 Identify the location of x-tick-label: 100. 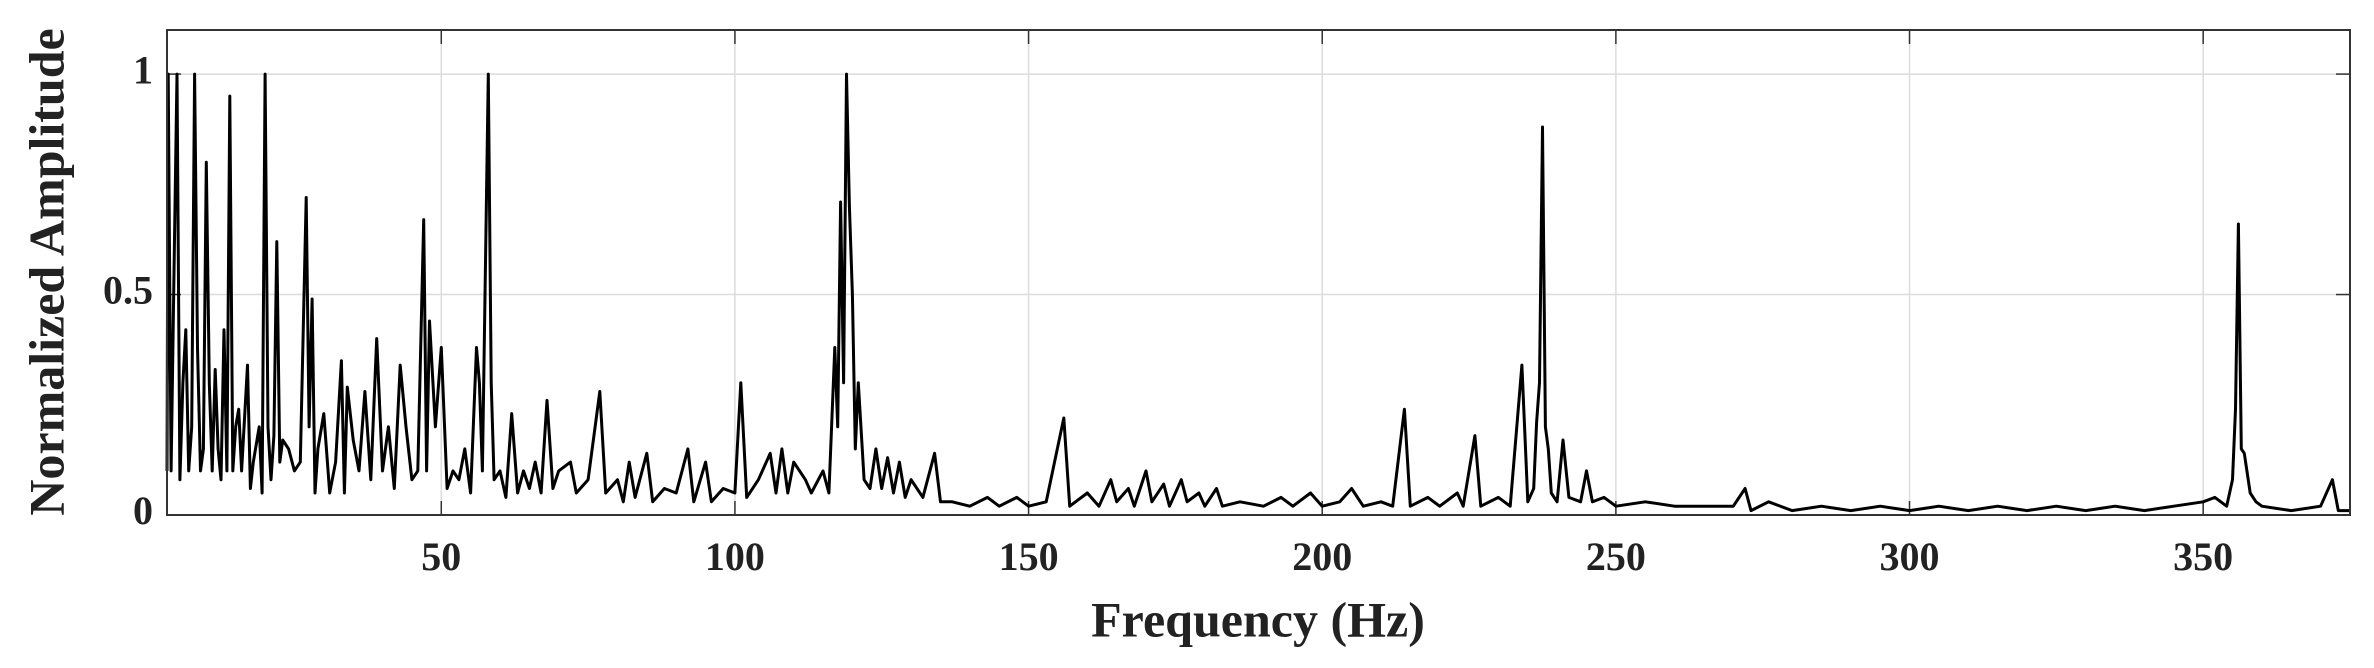
(735, 556).